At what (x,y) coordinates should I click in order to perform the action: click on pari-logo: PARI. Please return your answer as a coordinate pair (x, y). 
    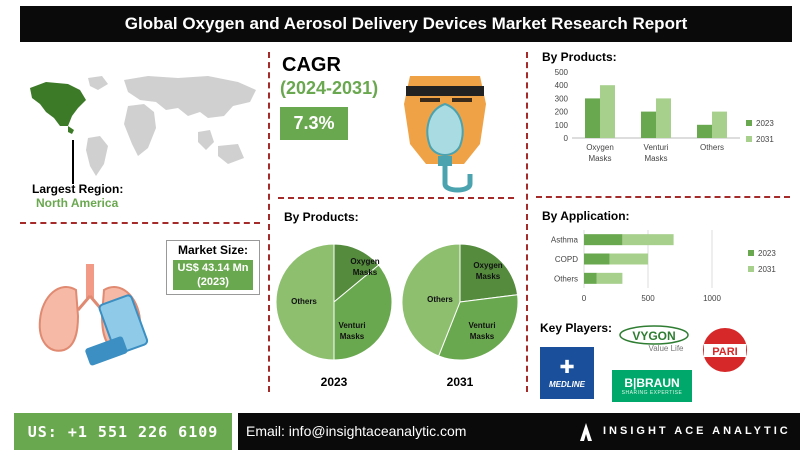
    Looking at the image, I should click on (725, 350).